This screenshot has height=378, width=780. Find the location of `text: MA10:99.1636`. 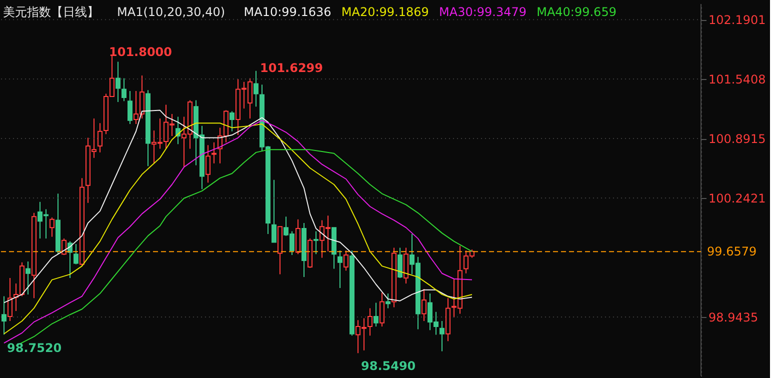

text: MA10:99.1636 is located at coordinates (288, 12).